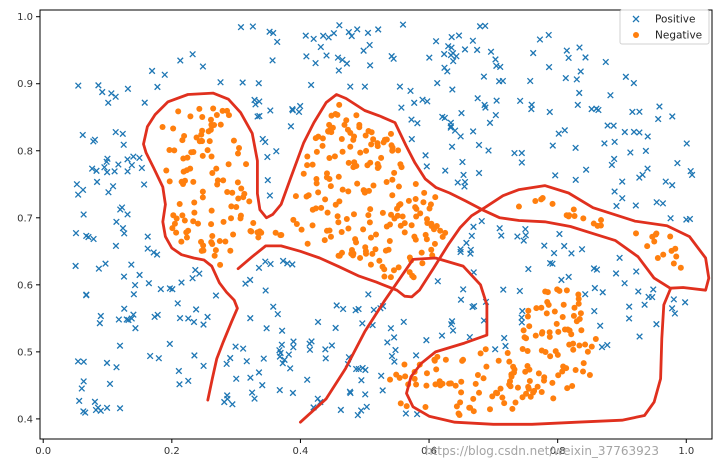 This screenshot has height=465, width=720. Describe the element at coordinates (25, 218) in the screenshot. I see `y-tick-label: 0.7` at that location.